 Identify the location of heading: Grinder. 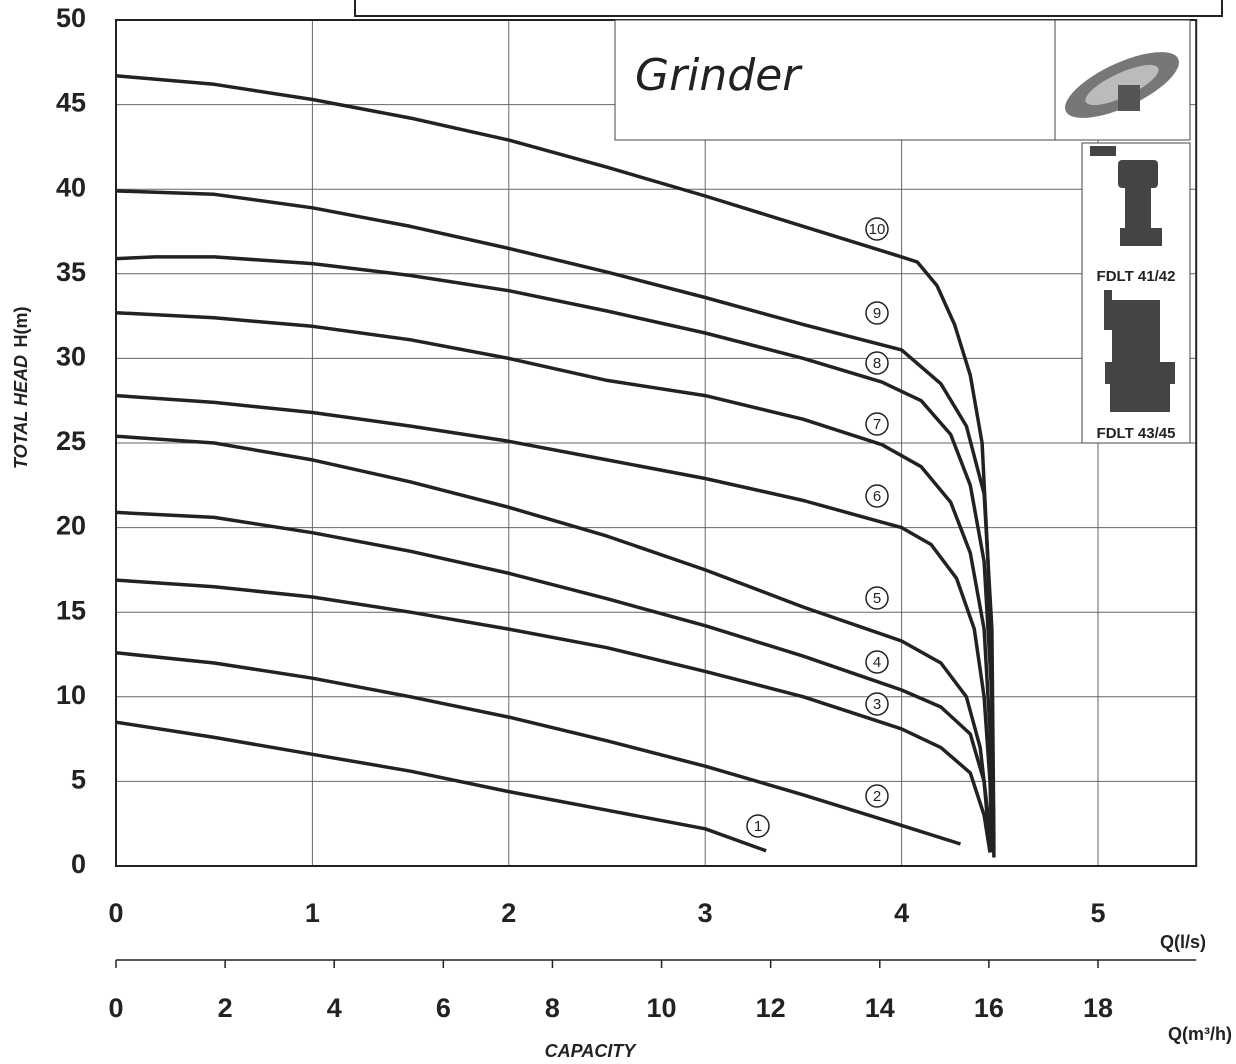
(719, 75).